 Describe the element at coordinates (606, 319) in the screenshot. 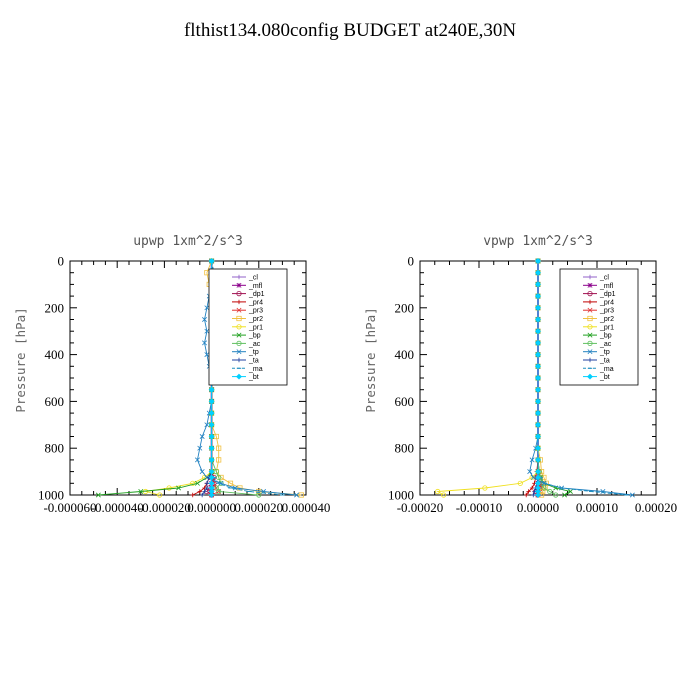

I see `legend-label: _pr2` at that location.